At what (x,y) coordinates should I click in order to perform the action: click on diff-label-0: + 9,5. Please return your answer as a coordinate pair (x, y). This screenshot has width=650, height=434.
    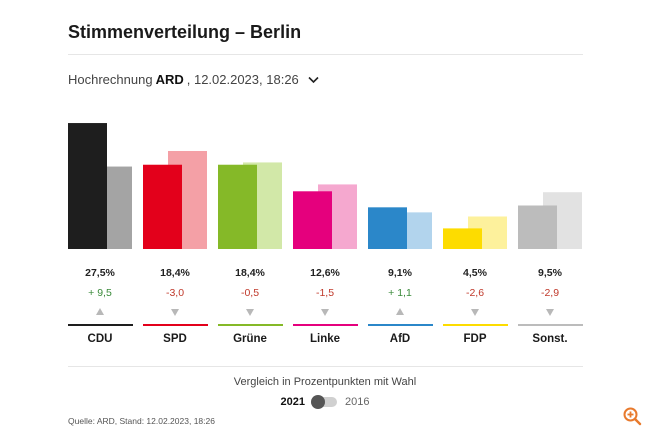
    Looking at the image, I should click on (100, 293).